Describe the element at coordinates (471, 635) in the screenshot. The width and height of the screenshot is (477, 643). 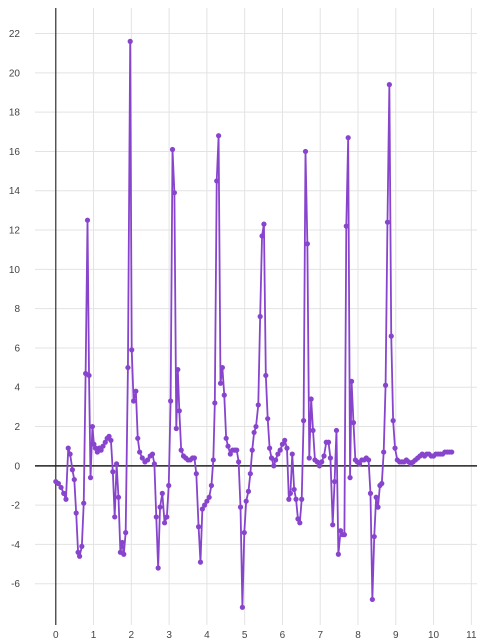
I see `x-tick-label: 11` at that location.